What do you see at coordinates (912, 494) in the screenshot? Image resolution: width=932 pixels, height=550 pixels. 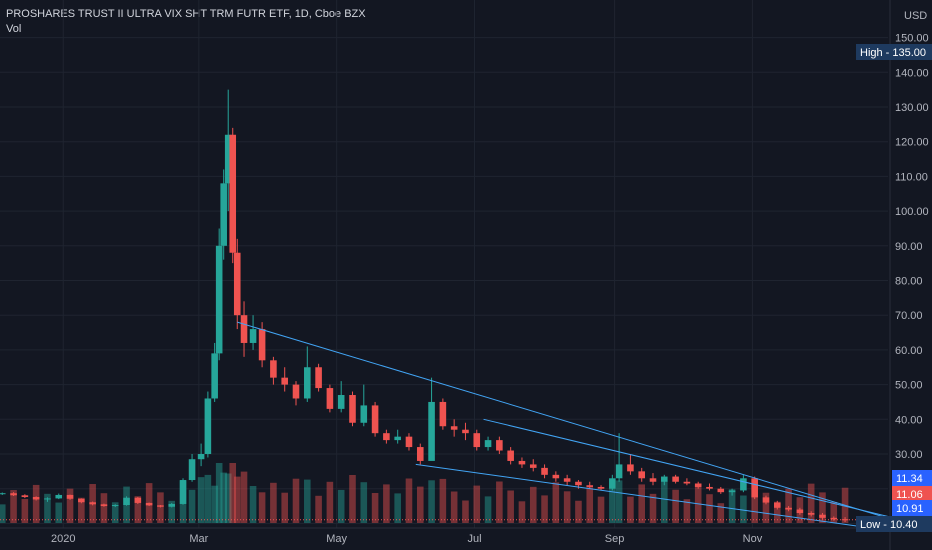 I see `price-tag` at bounding box center [912, 494].